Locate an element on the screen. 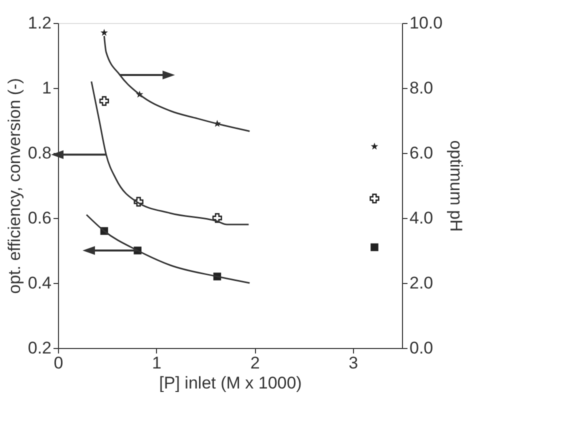 The width and height of the screenshot is (575, 438). y2-axis-title: optimum pH is located at coordinates (456, 186).